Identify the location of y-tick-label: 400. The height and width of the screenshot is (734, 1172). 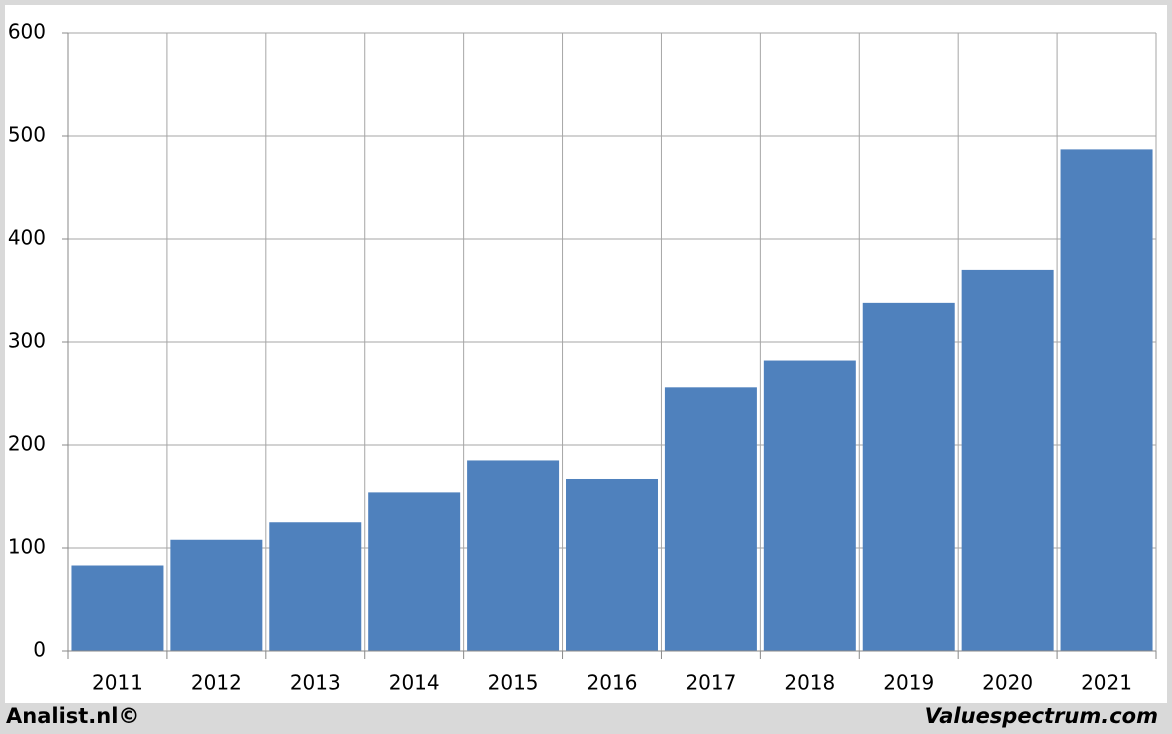
(27, 238).